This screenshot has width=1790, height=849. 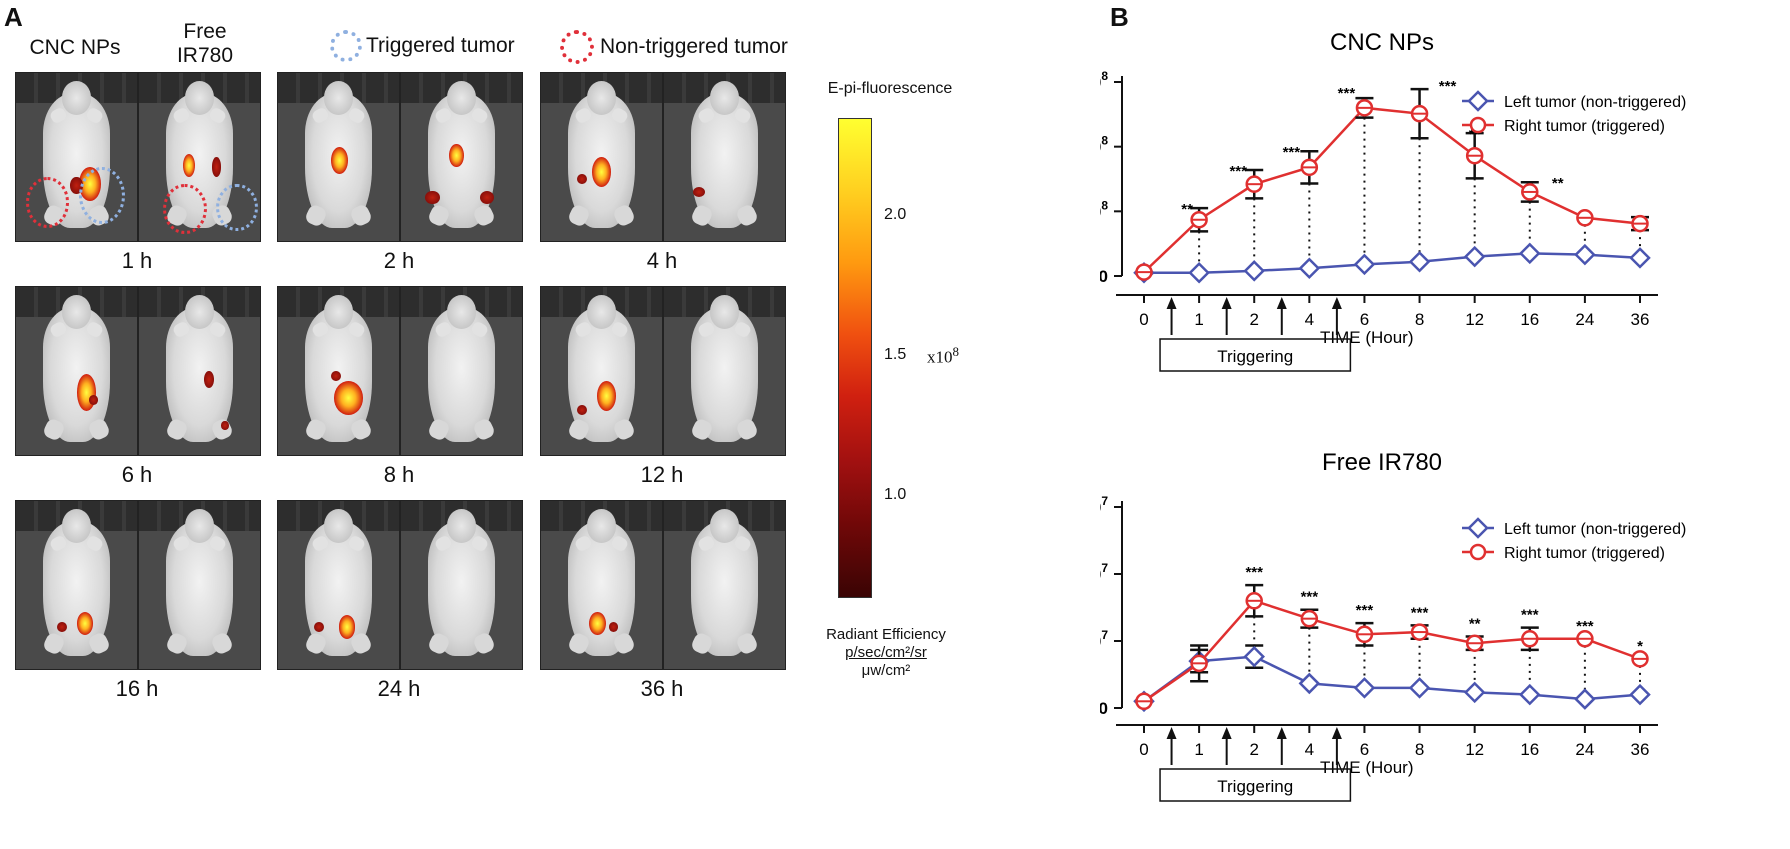 What do you see at coordinates (1119, 17) in the screenshot?
I see `panel-b-letter: B` at bounding box center [1119, 17].